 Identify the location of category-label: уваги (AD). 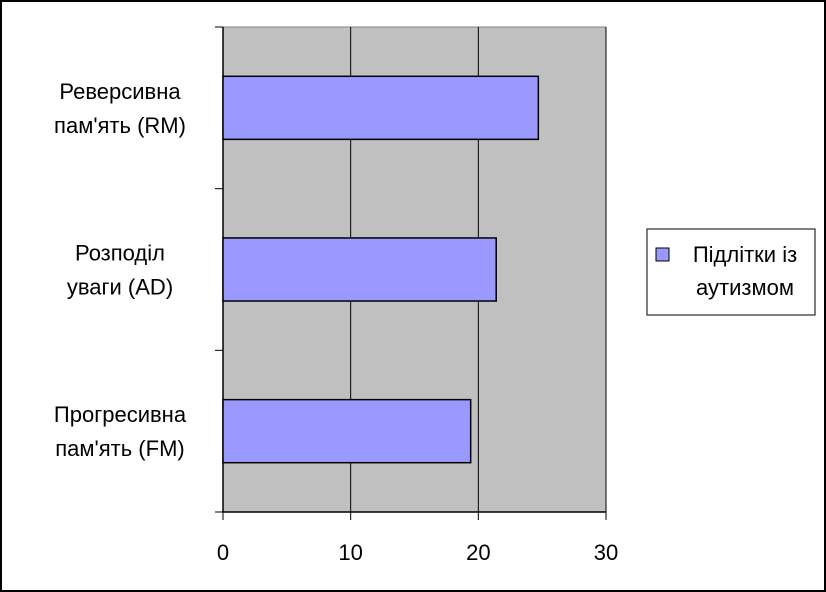
(120, 287).